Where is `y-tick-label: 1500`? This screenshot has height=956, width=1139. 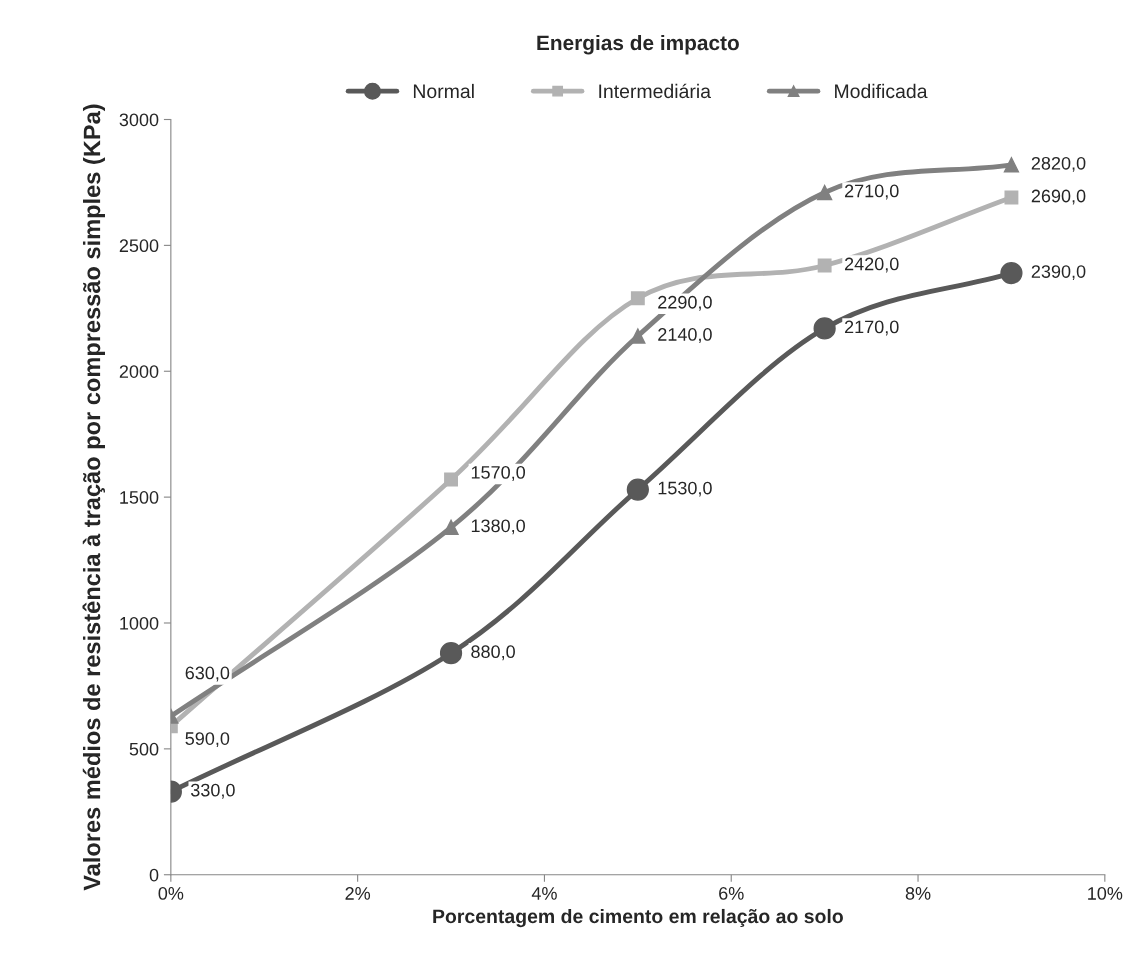
y-tick-label: 1500 is located at coordinates (139, 497).